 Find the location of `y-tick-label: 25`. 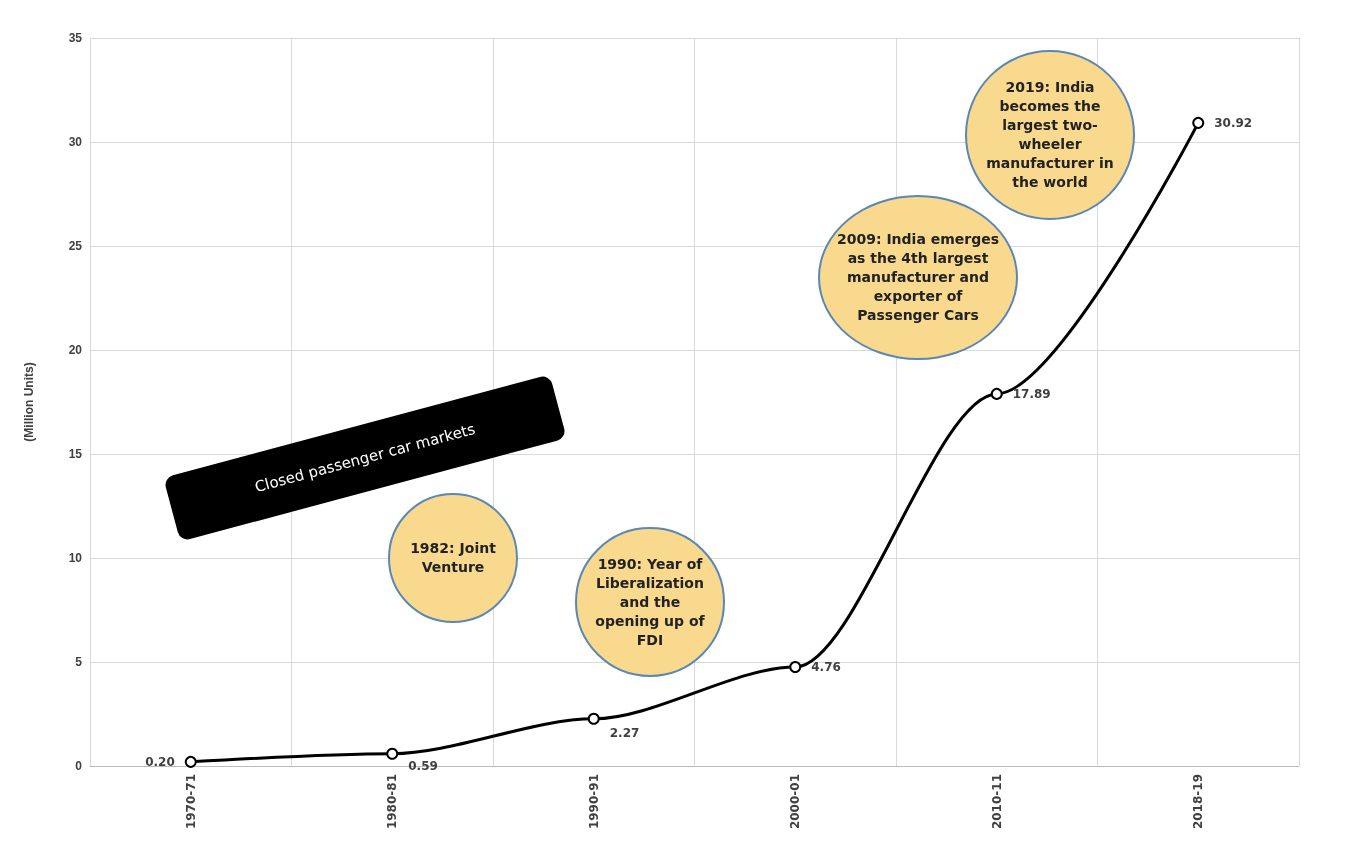

y-tick-label: 25 is located at coordinates (75, 246).